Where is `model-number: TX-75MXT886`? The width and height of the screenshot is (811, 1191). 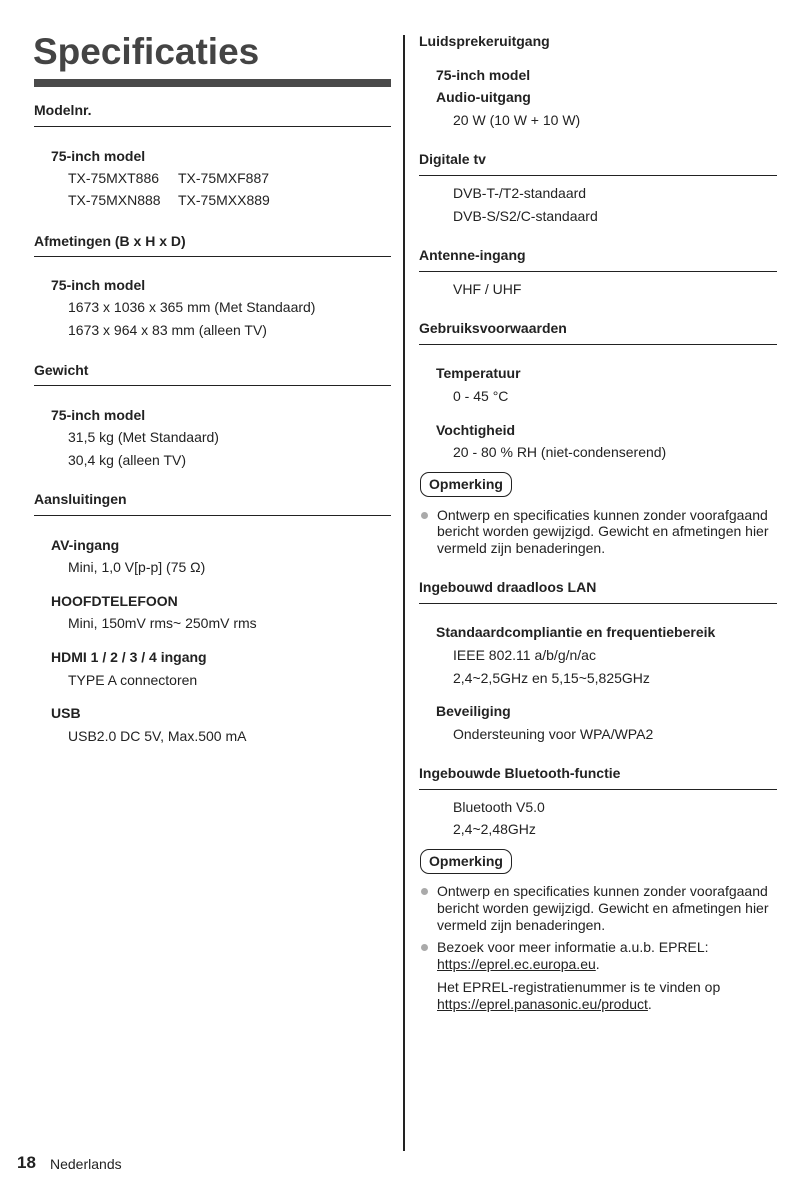 model-number: TX-75MXT886 is located at coordinates (114, 178).